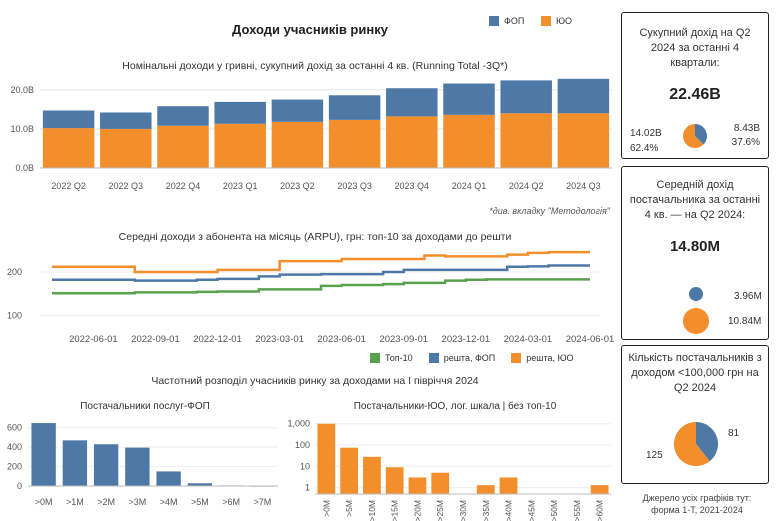  I want to click on x-tick-label: 2023 Q2, so click(297, 186).